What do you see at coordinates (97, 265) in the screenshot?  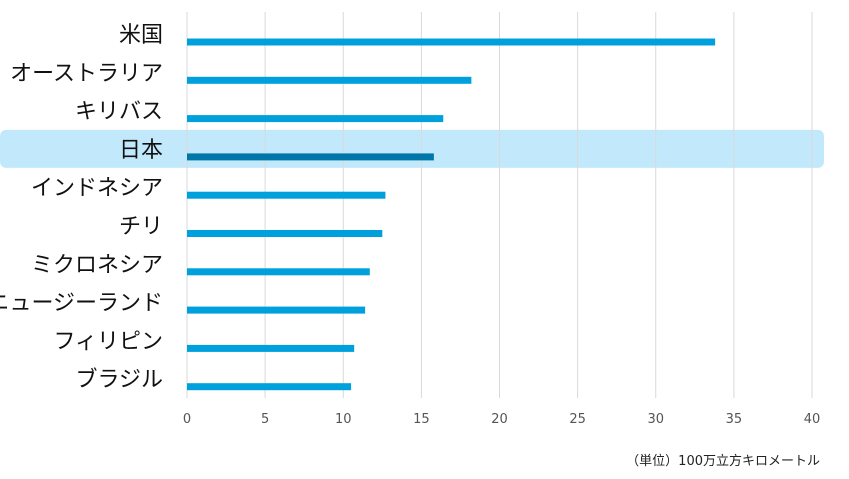 I see `category-label: ミクロネシア` at bounding box center [97, 265].